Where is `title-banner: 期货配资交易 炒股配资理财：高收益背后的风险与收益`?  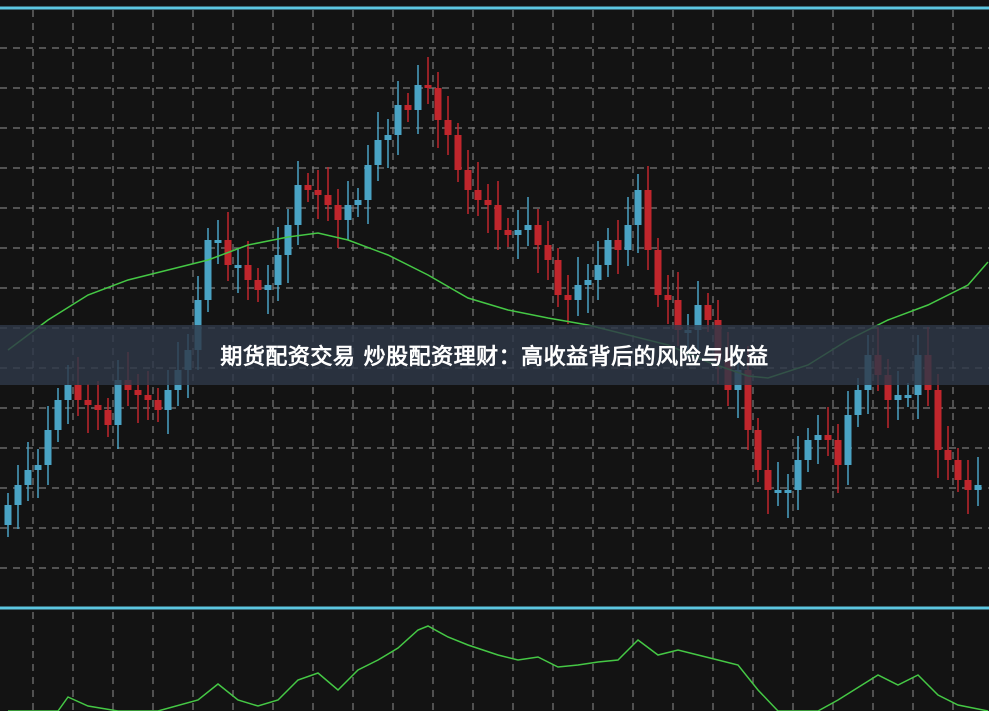 title-banner: 期货配资交易 炒股配资理财：高收益背后的风险与收益 is located at coordinates (494, 355).